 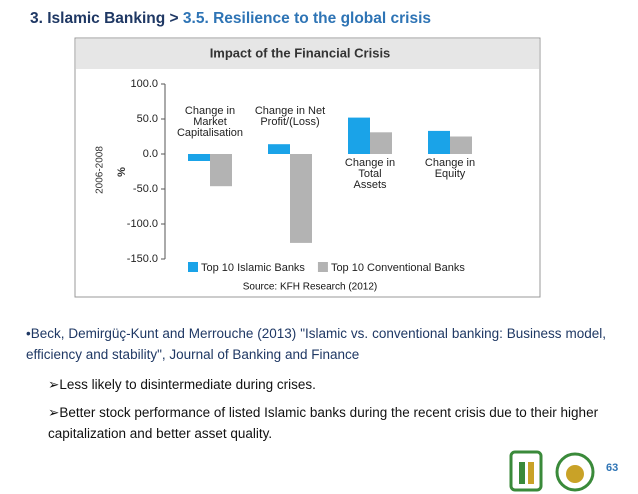 What do you see at coordinates (612, 468) in the screenshot?
I see `page-number: 63` at bounding box center [612, 468].